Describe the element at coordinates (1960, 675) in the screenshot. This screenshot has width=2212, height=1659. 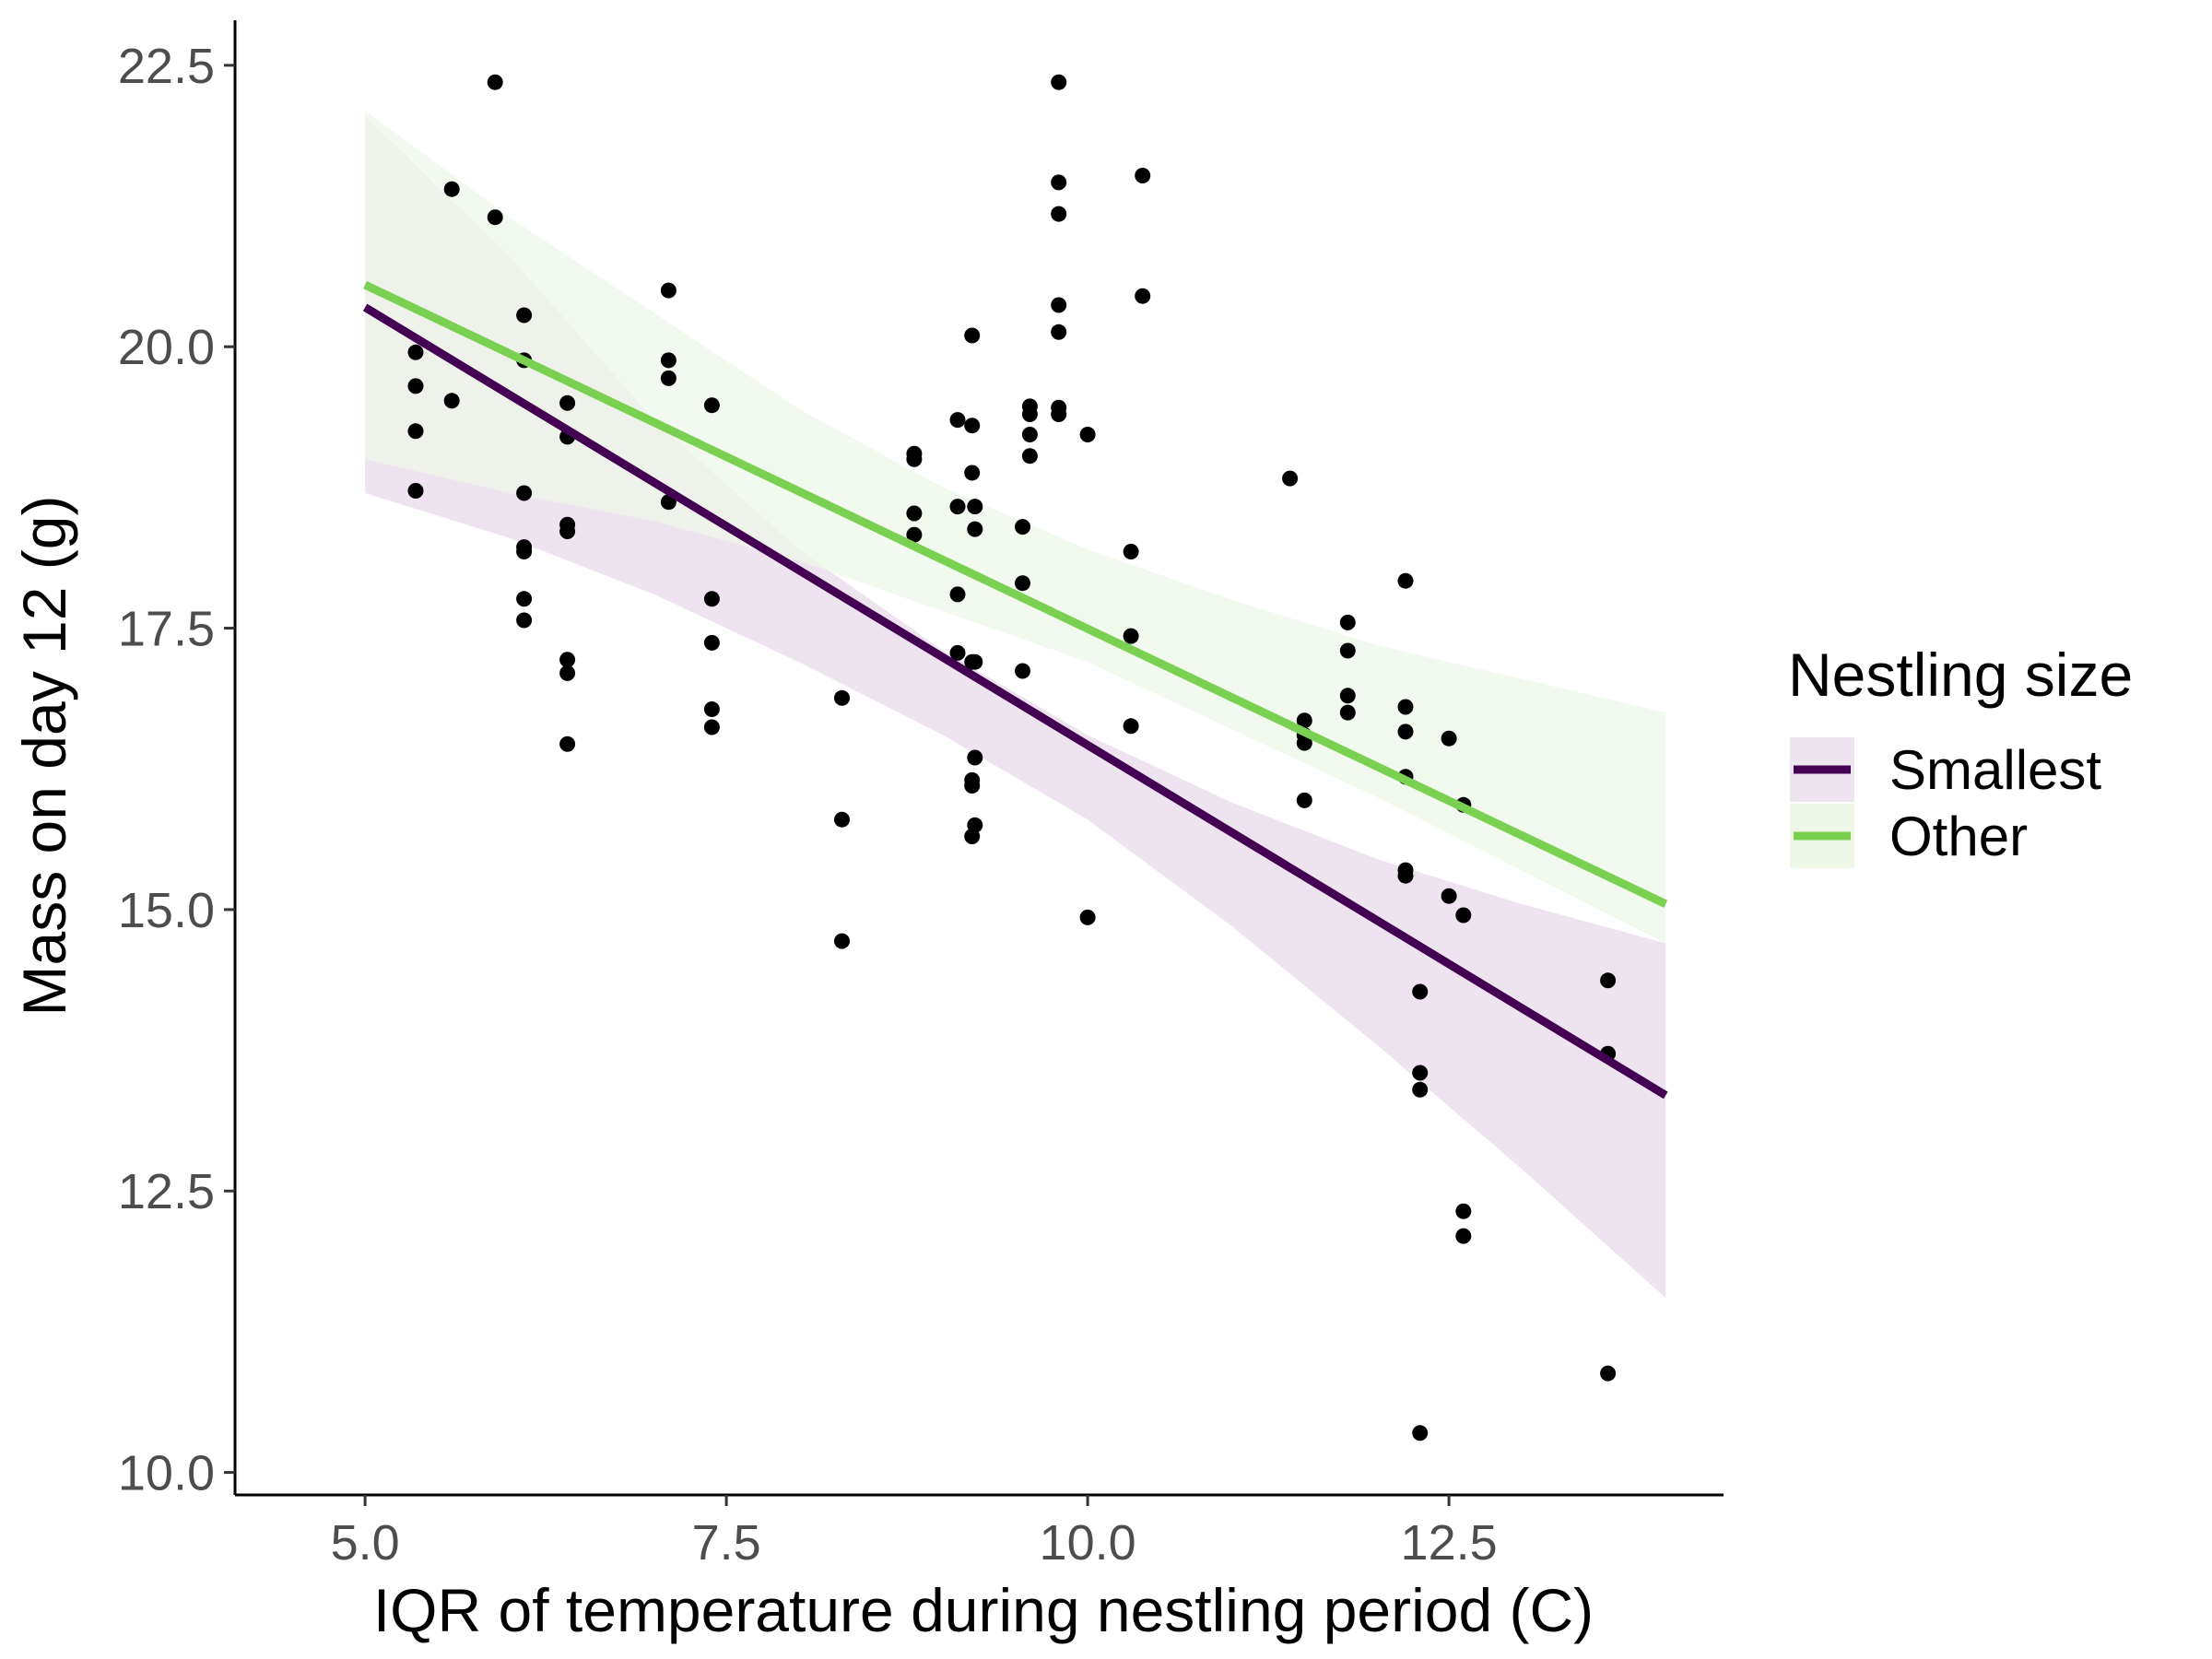
I see `legend-title: Nestling size` at that location.